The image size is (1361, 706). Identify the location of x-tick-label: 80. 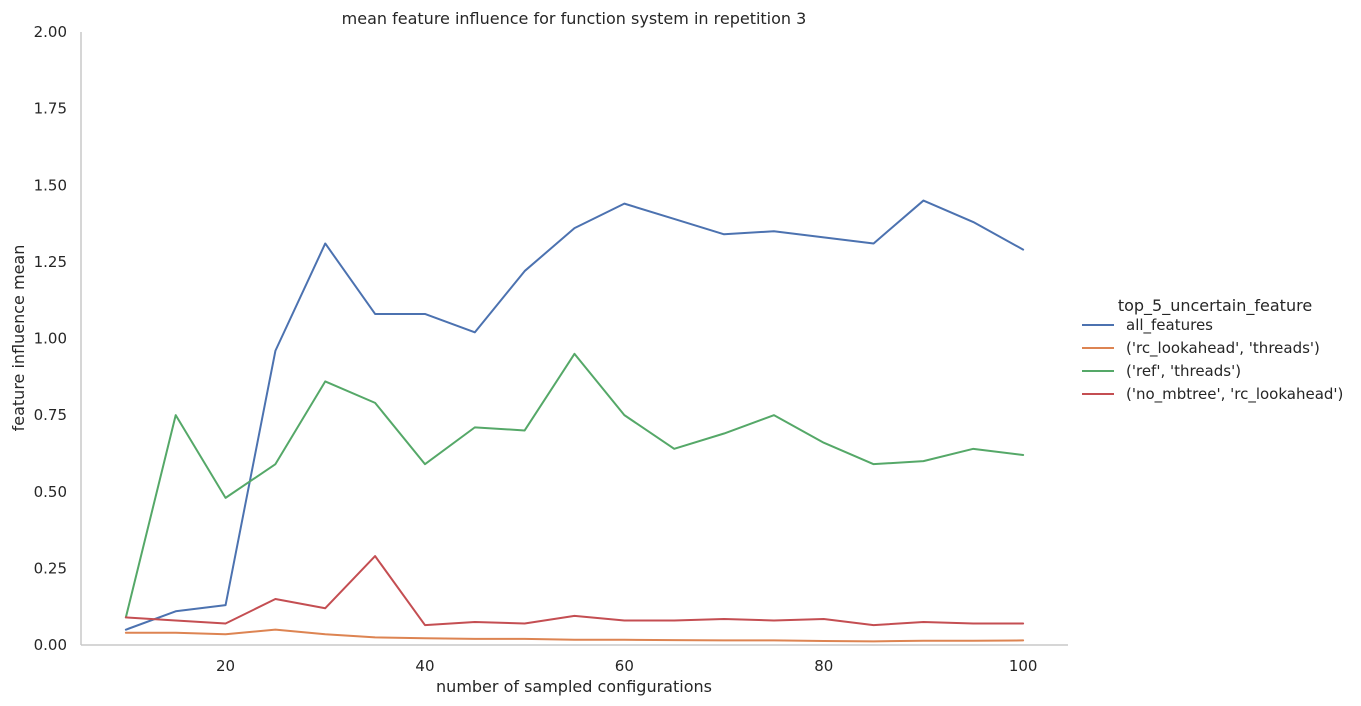
(823, 666).